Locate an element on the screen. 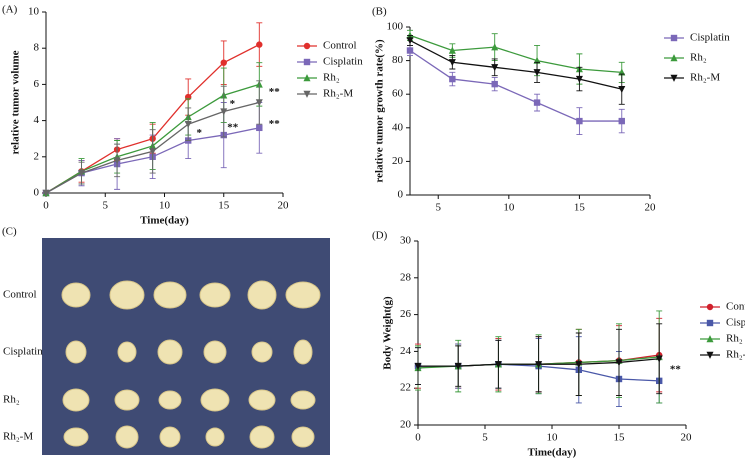  row-label: Control is located at coordinates (20, 295).